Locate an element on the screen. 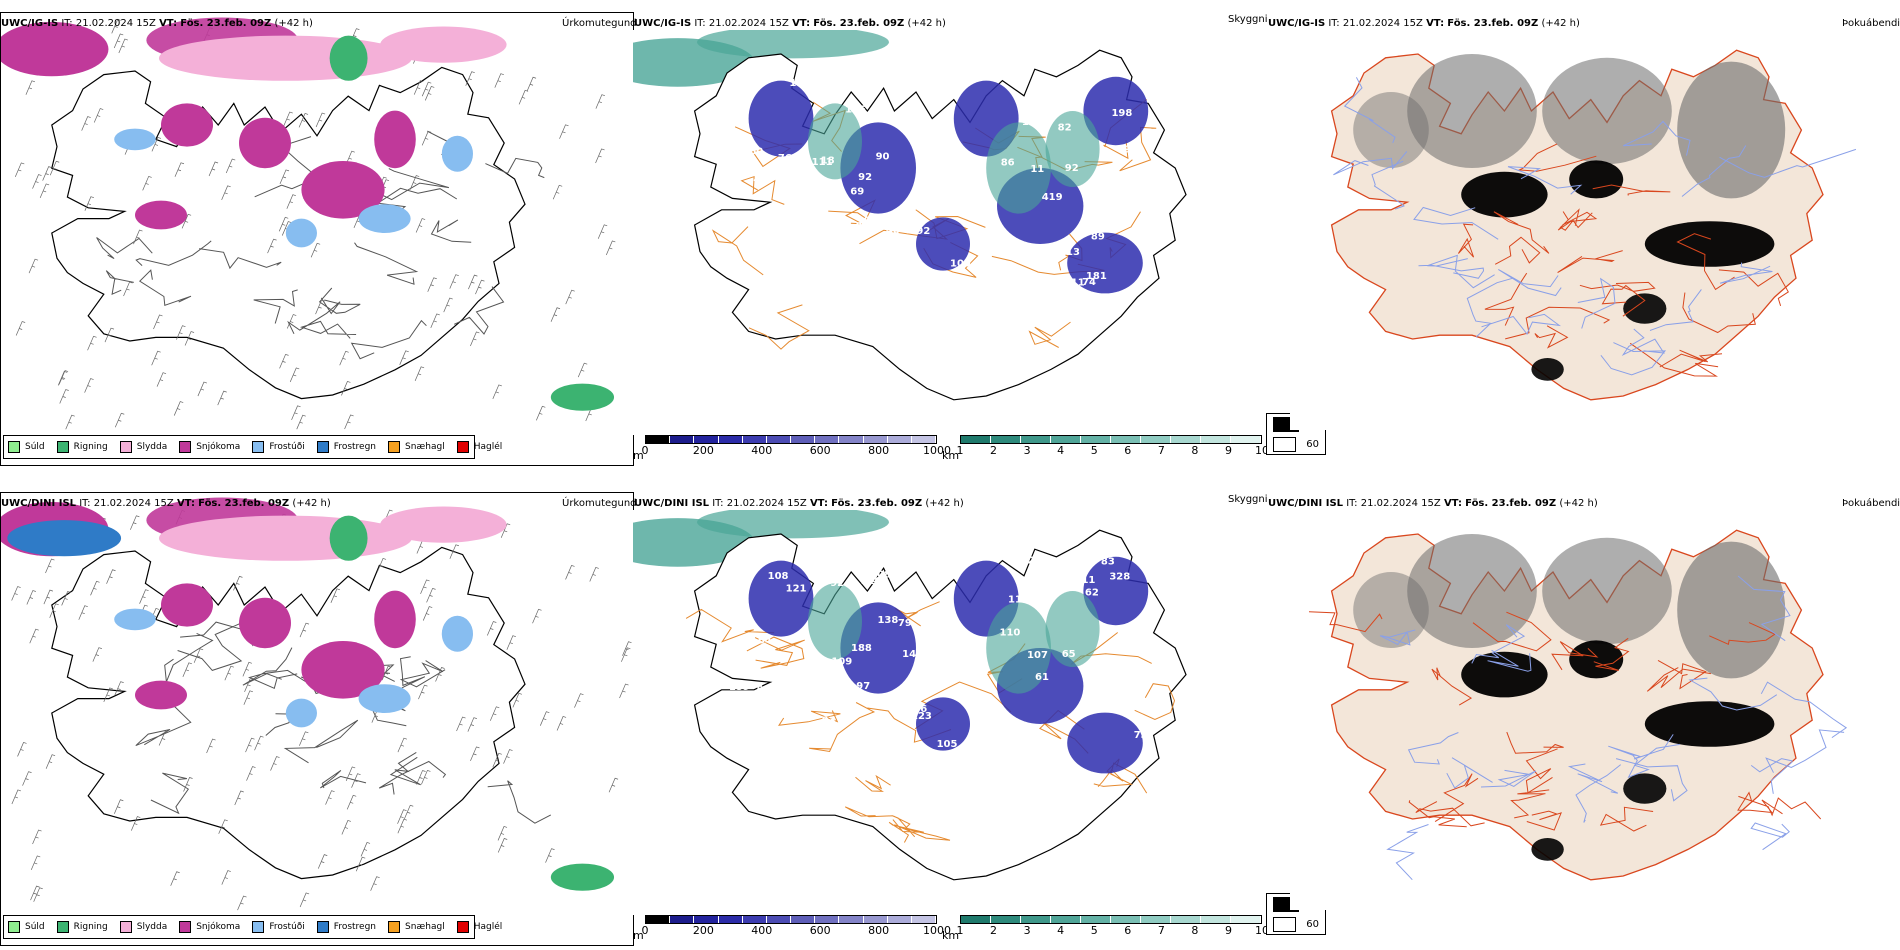  precip-title: Úrkomutegund is located at coordinates (599, 503).